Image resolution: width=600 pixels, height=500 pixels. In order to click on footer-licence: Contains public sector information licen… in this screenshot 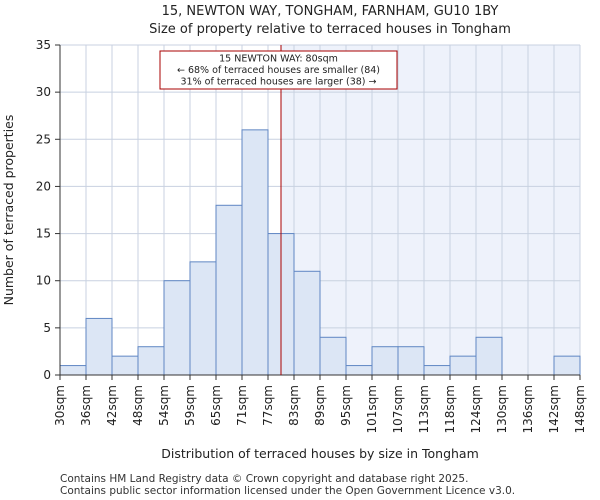, I will do `click(288, 491)`.